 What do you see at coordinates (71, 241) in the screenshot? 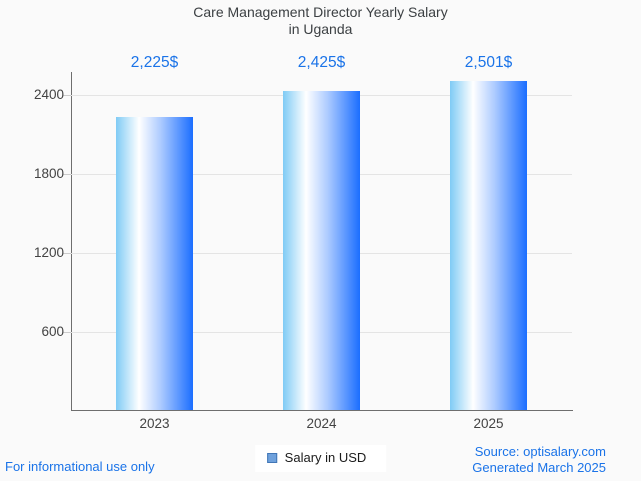
I see `y-axis-line` at bounding box center [71, 241].